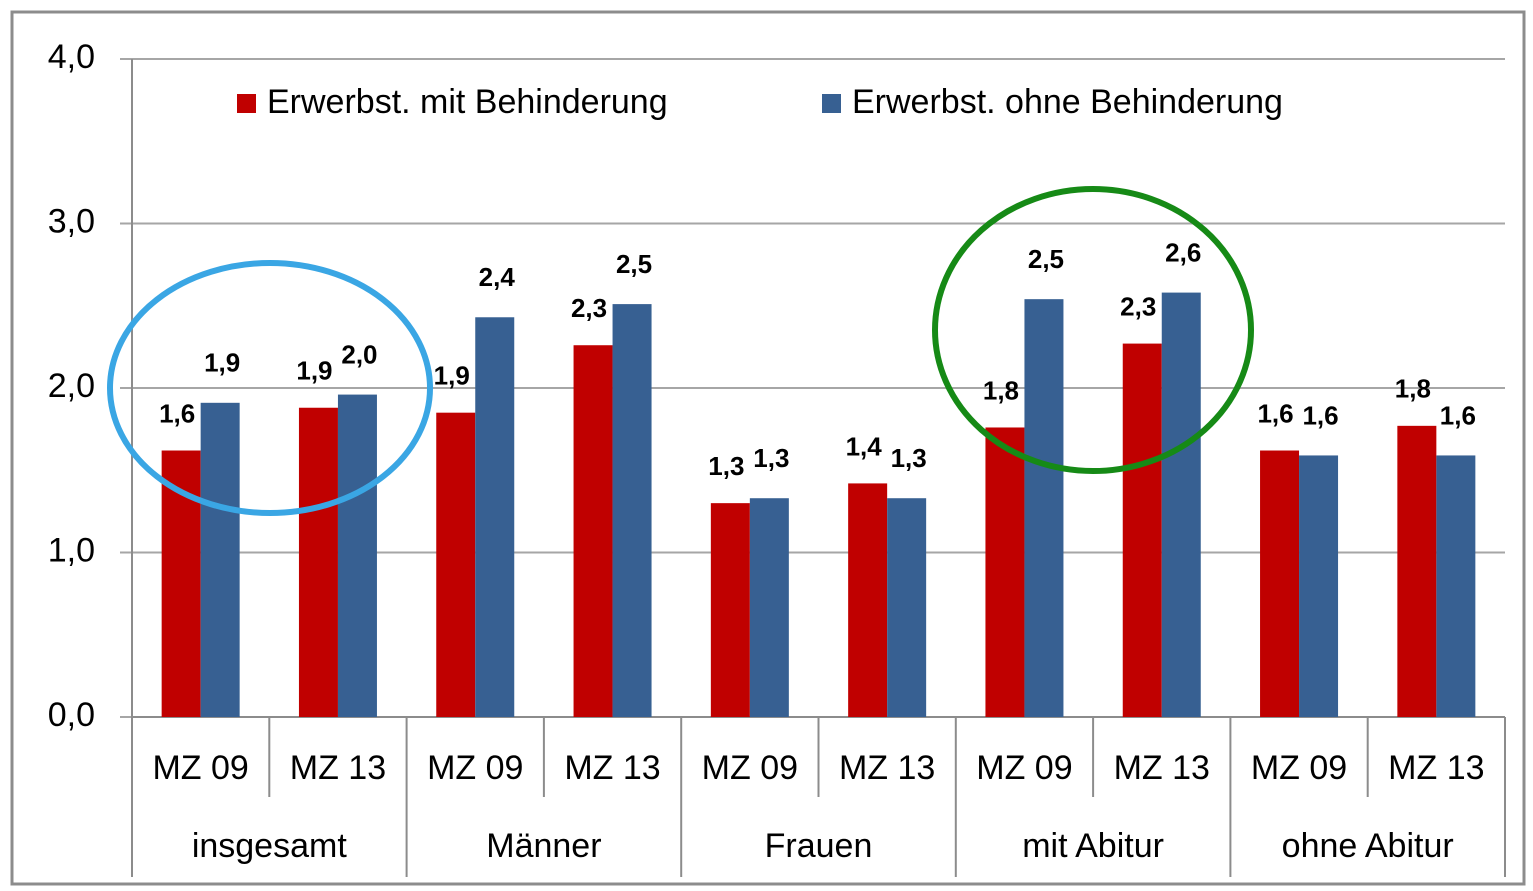  I want to click on value-label: 2,0, so click(359, 354).